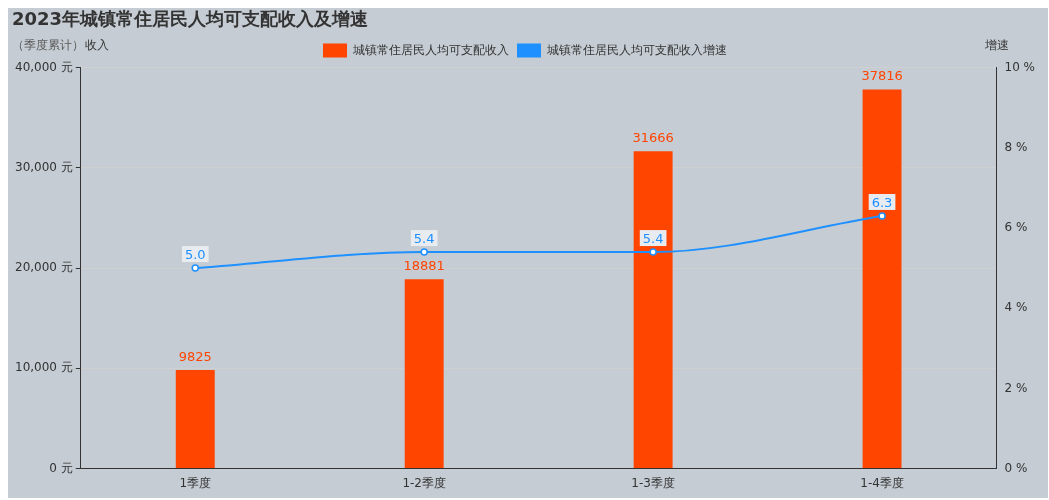  What do you see at coordinates (195, 254) in the screenshot?
I see `data-label: 5.0` at bounding box center [195, 254].